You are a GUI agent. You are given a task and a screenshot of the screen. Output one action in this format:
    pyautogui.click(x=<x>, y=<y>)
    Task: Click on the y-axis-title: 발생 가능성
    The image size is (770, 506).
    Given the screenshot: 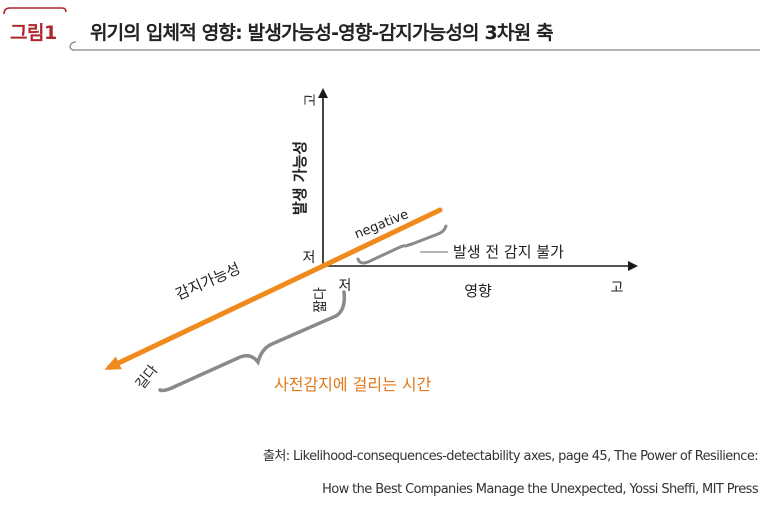 What is the action you would take?
    pyautogui.click(x=300, y=178)
    